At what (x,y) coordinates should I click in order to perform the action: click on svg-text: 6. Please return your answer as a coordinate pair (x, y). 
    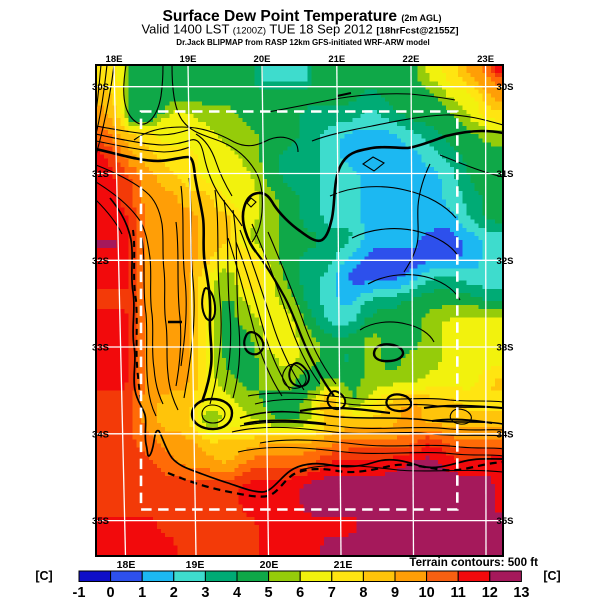
    Looking at the image, I should click on (300, 592).